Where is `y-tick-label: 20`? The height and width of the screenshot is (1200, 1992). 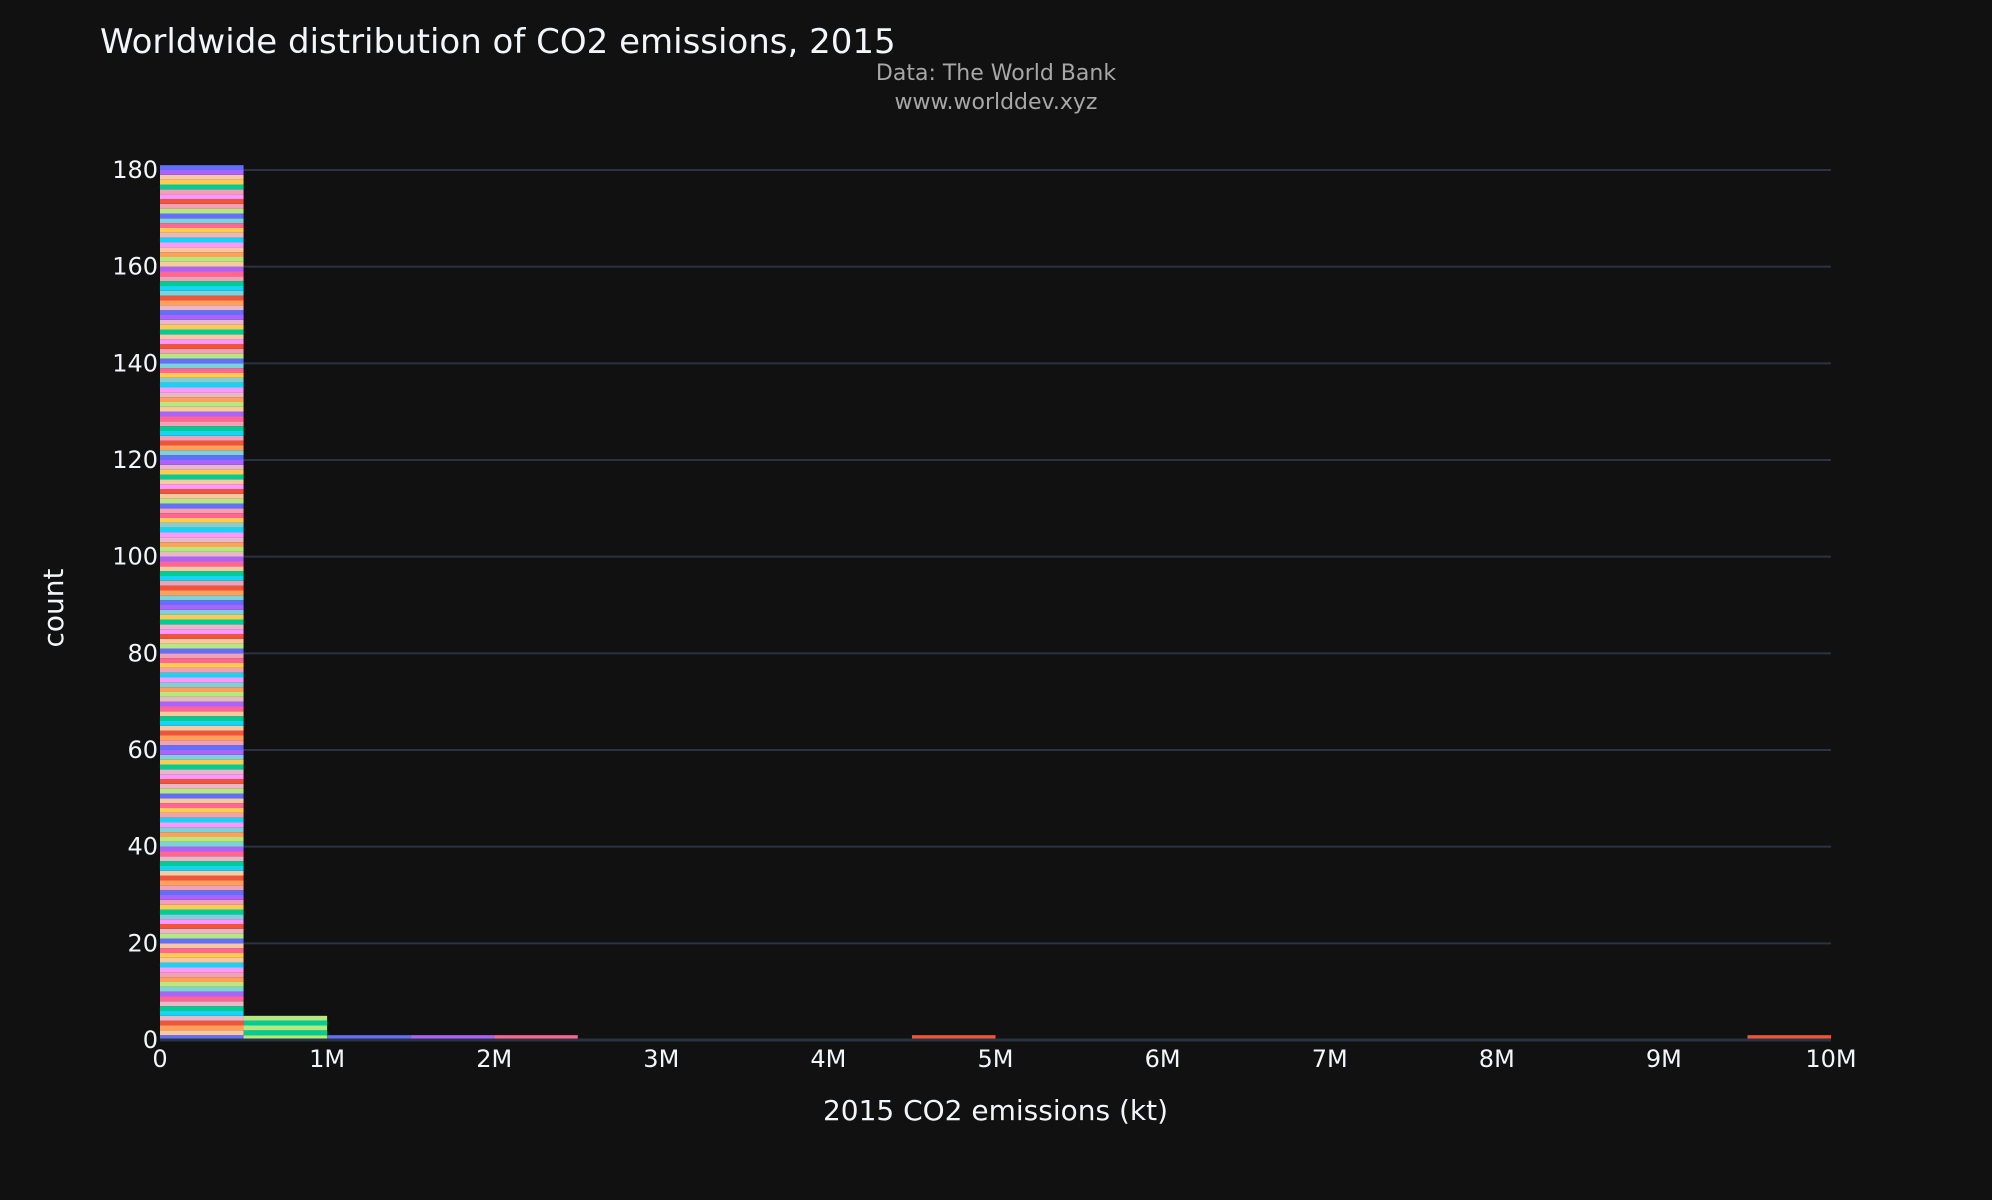 y-tick-label: 20 is located at coordinates (142, 943).